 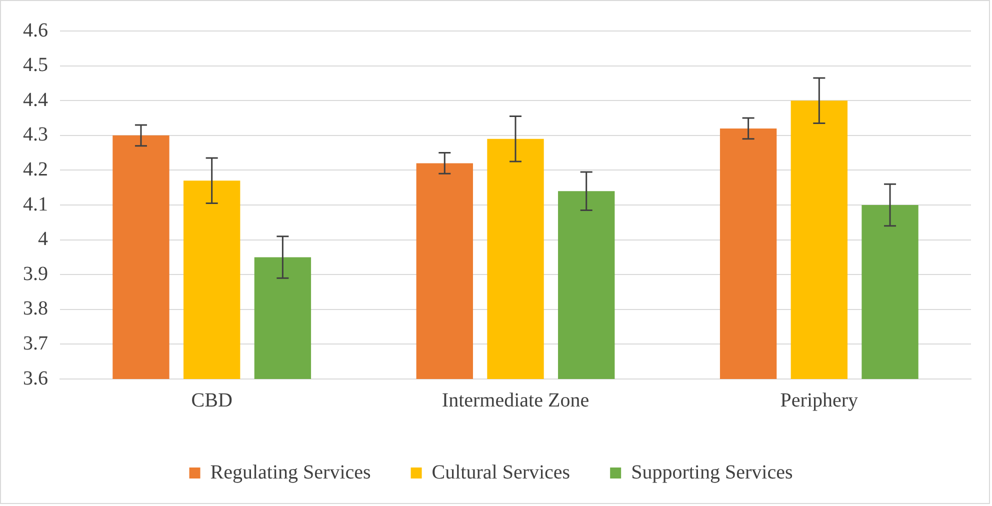 I want to click on legend-label: Cultural Services, so click(x=501, y=472).